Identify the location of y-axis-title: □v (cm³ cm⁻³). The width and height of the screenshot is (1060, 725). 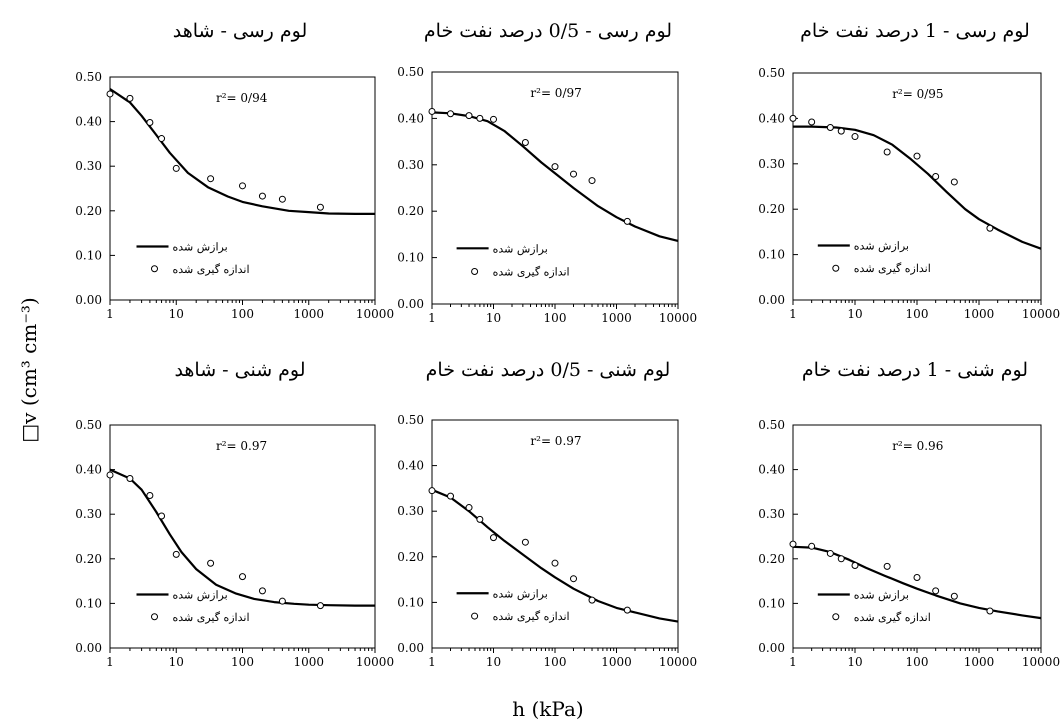
(29, 369).